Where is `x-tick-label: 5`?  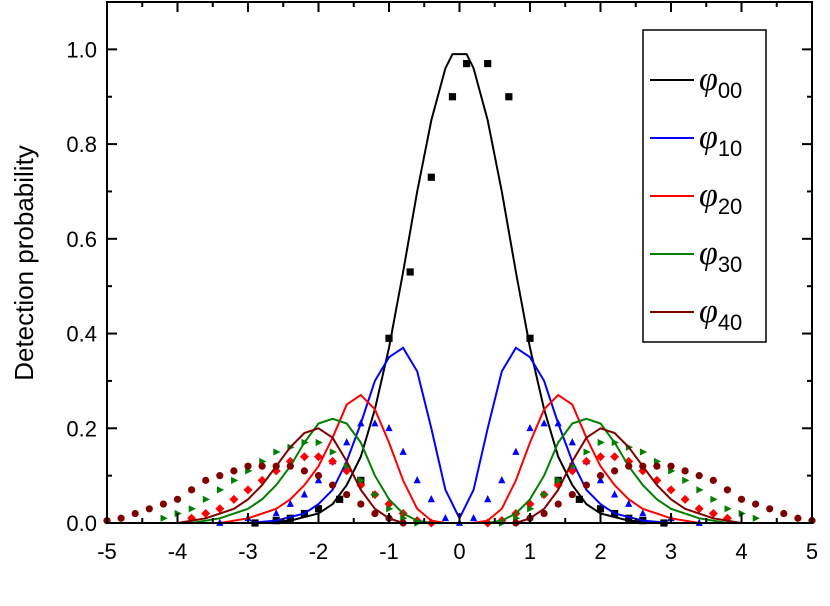
x-tick-label: 5 is located at coordinates (812, 551).